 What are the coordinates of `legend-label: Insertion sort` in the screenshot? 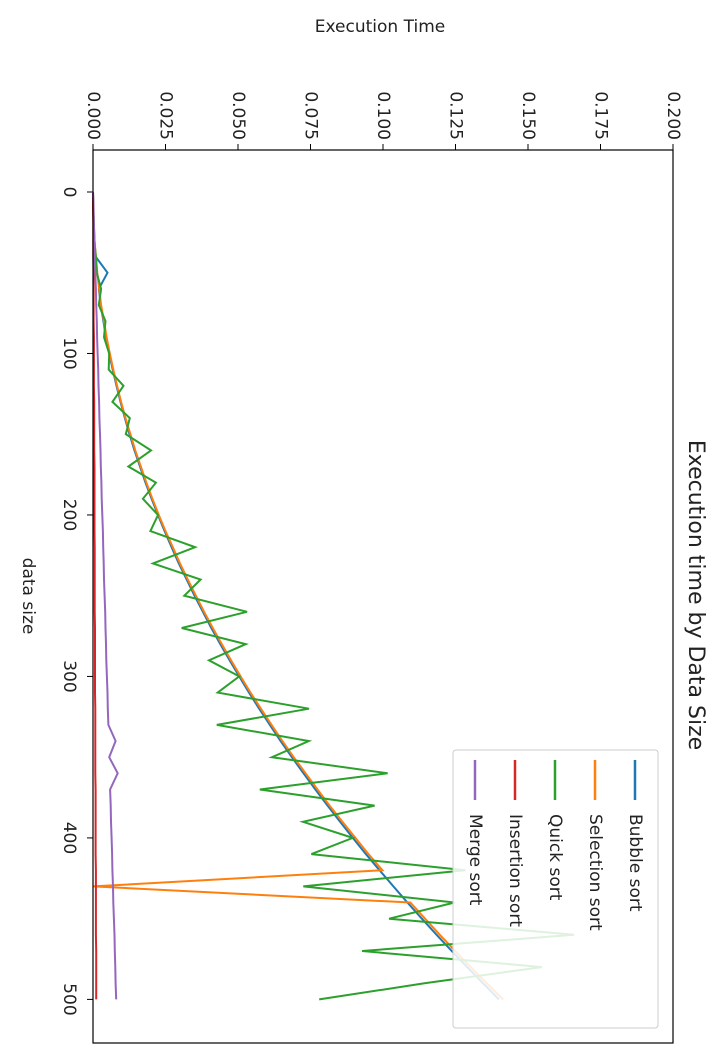 It's located at (515, 870).